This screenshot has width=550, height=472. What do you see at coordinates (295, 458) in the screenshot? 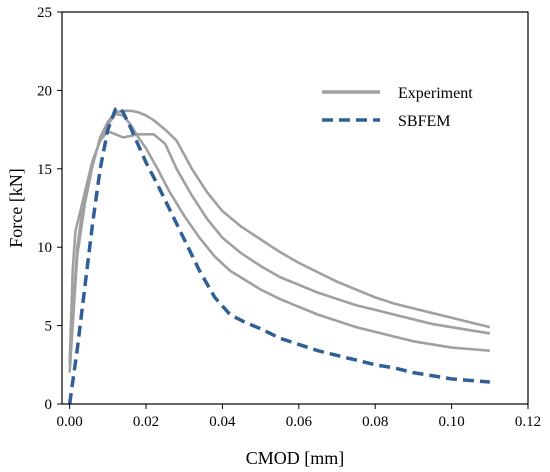
I see `x-axis-title: CMOD [mm]` at bounding box center [295, 458].